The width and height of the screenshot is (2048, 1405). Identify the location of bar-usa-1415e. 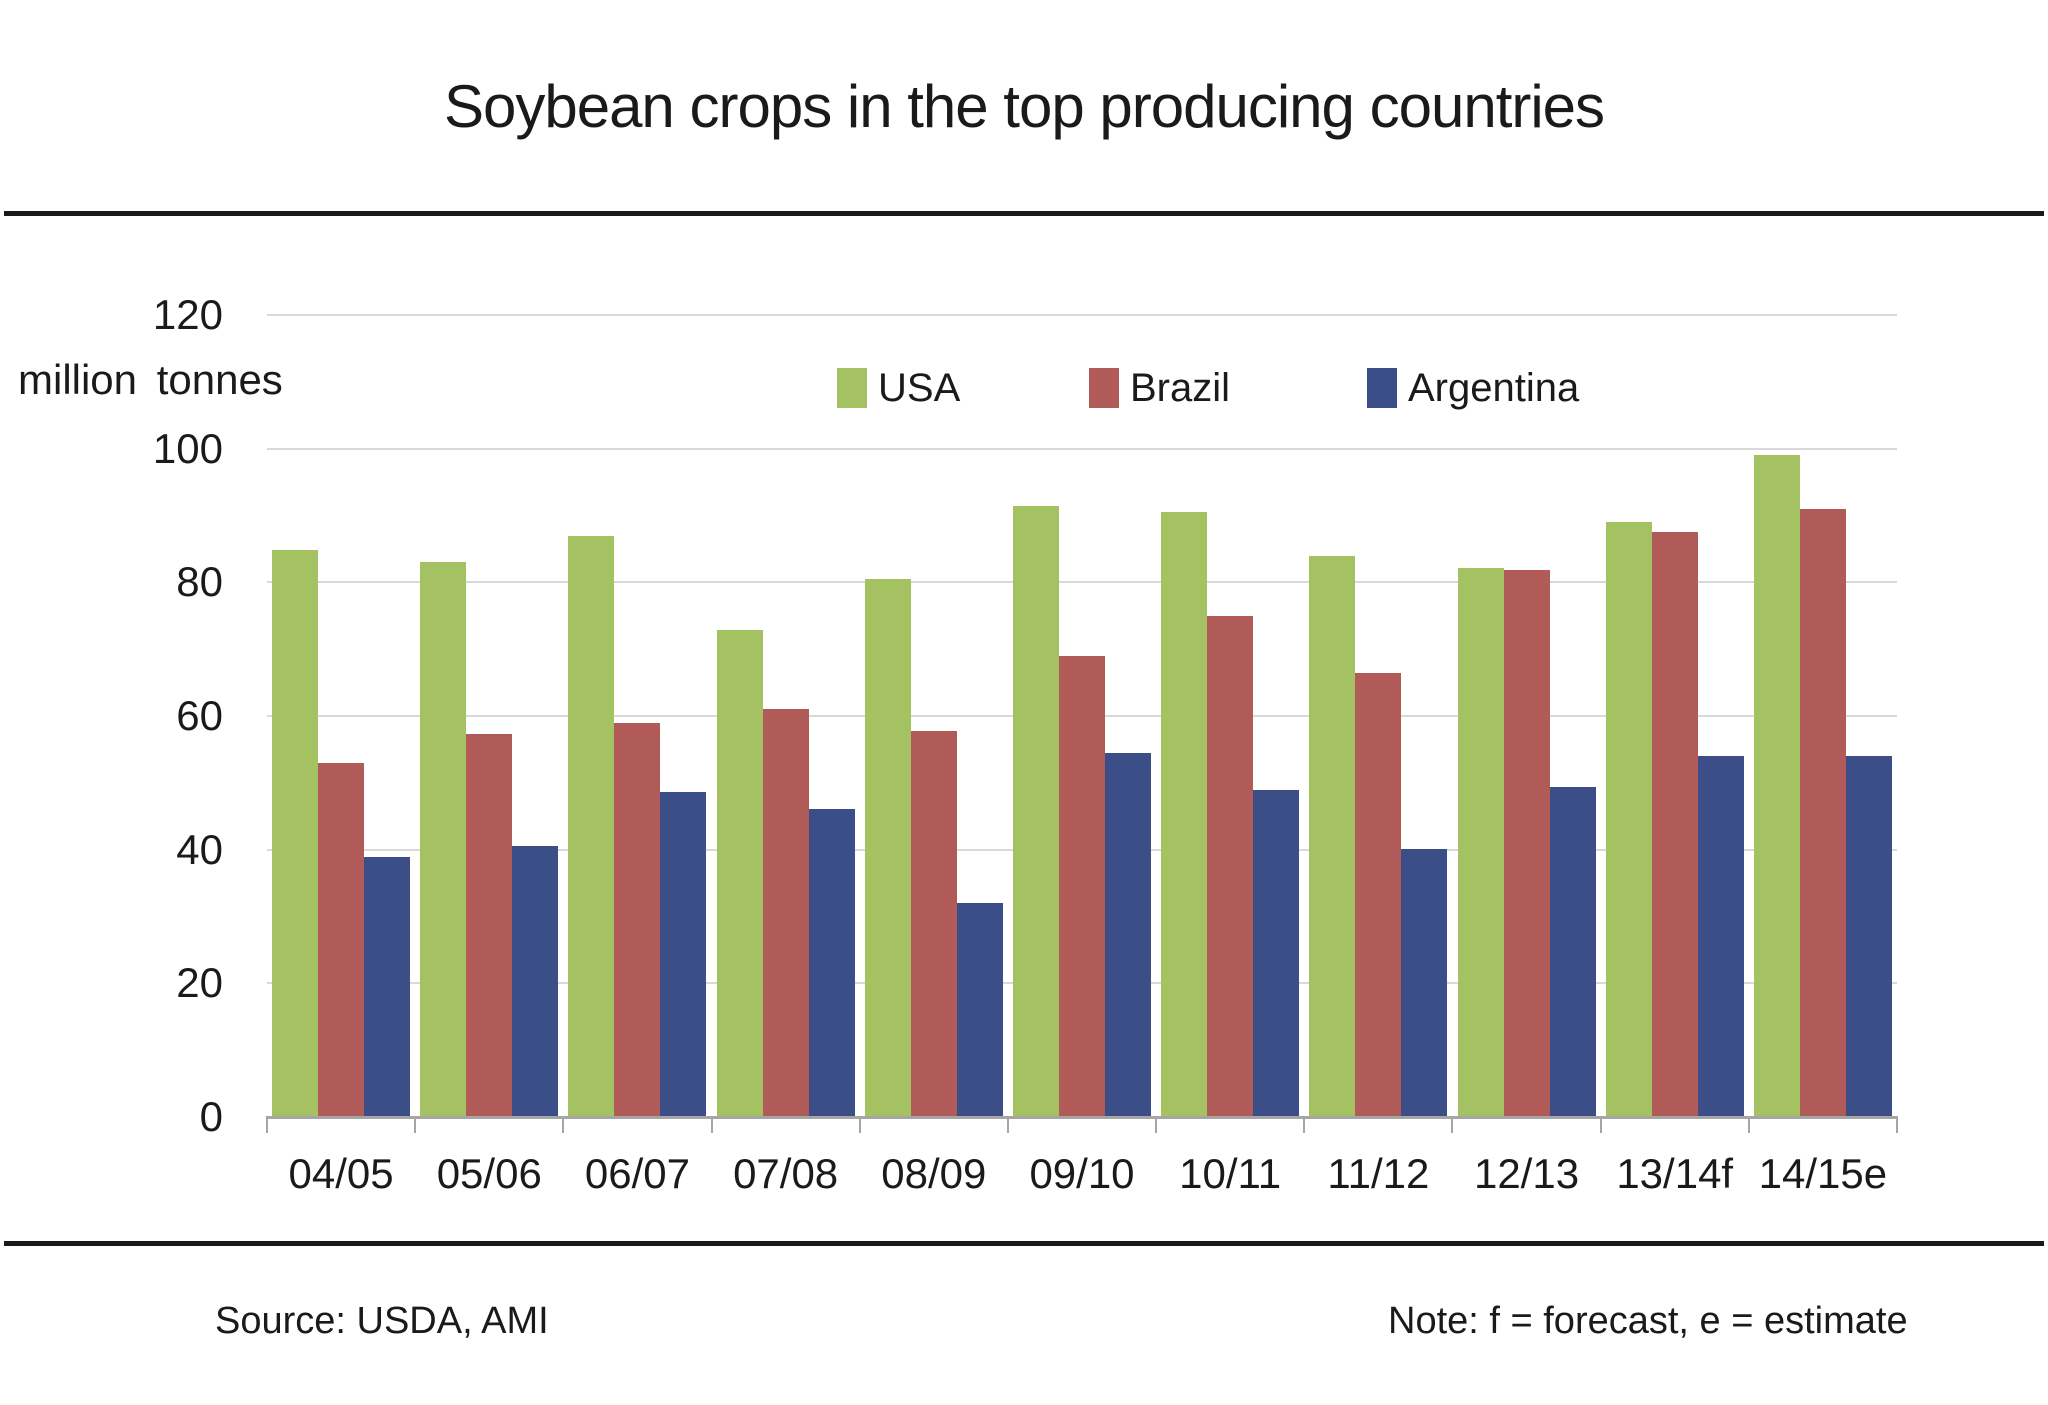
(1776, 786).